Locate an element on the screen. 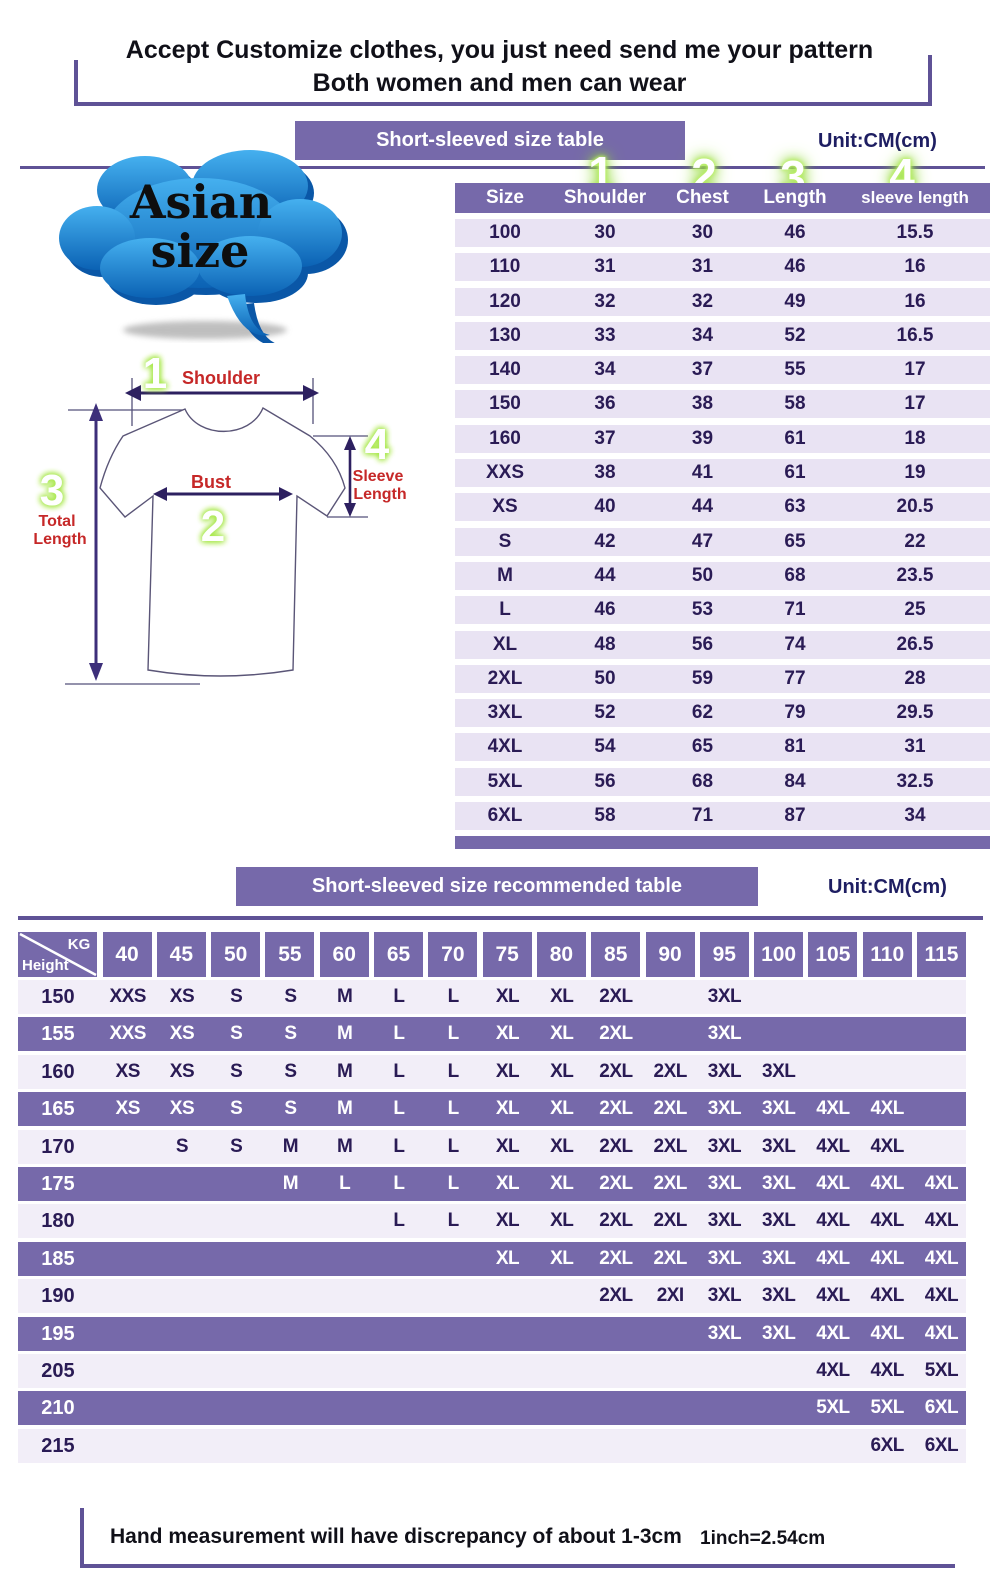 Image resolution: width=999 pixels, height=1590 pixels. cloud-front-layer is located at coordinates (200, 243).